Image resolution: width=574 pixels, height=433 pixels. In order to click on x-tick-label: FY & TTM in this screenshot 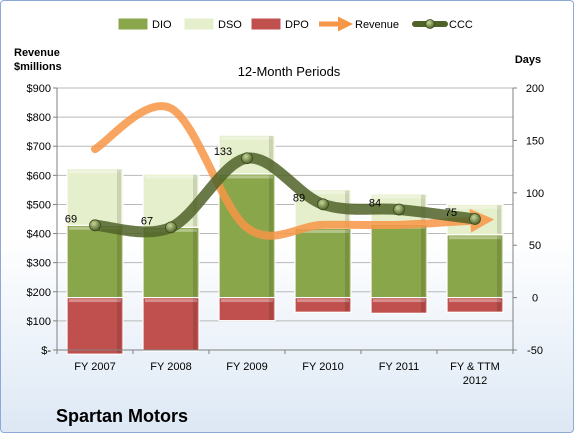, I will do `click(475, 367)`.